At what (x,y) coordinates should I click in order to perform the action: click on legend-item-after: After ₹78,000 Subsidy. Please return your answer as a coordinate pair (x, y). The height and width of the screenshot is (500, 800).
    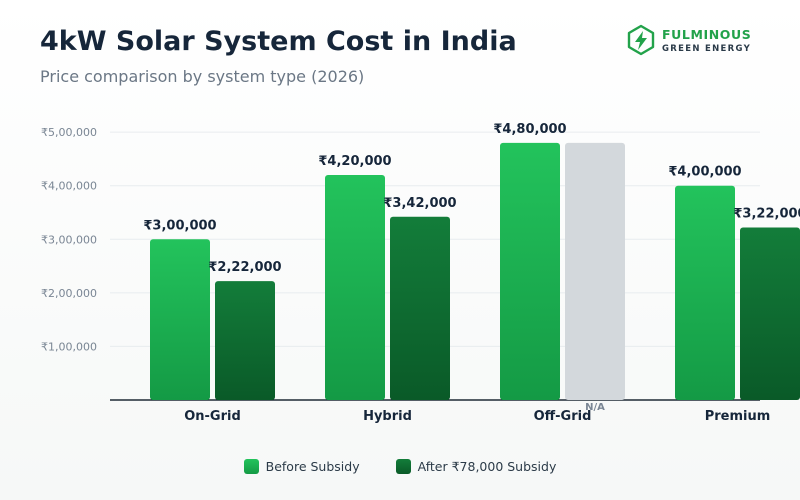
    Looking at the image, I should click on (476, 466).